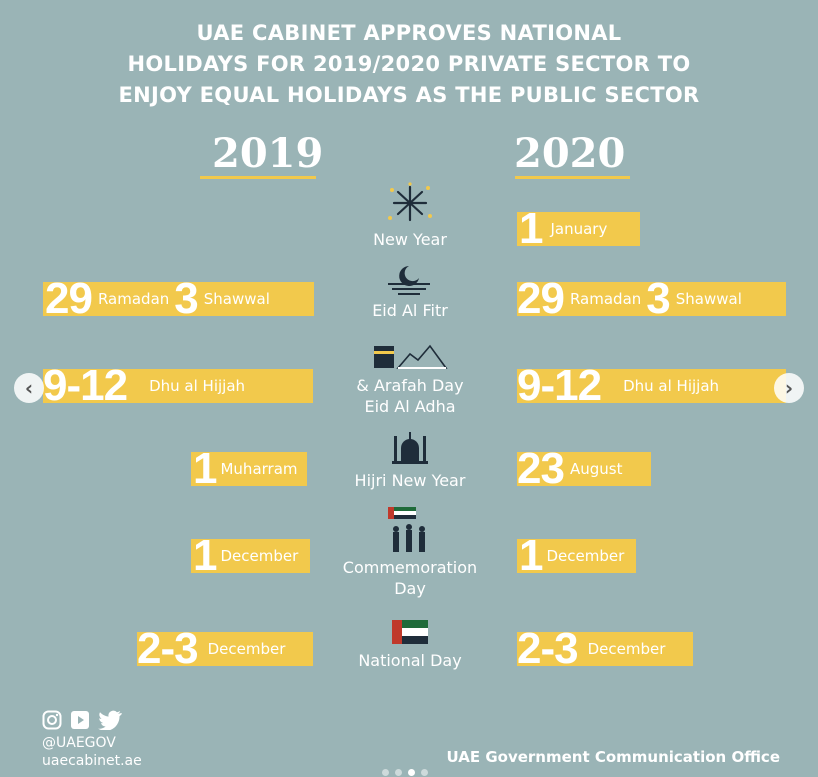  I want to click on holiday-name-commemoration-day: Commemoration Day, so click(410, 578).